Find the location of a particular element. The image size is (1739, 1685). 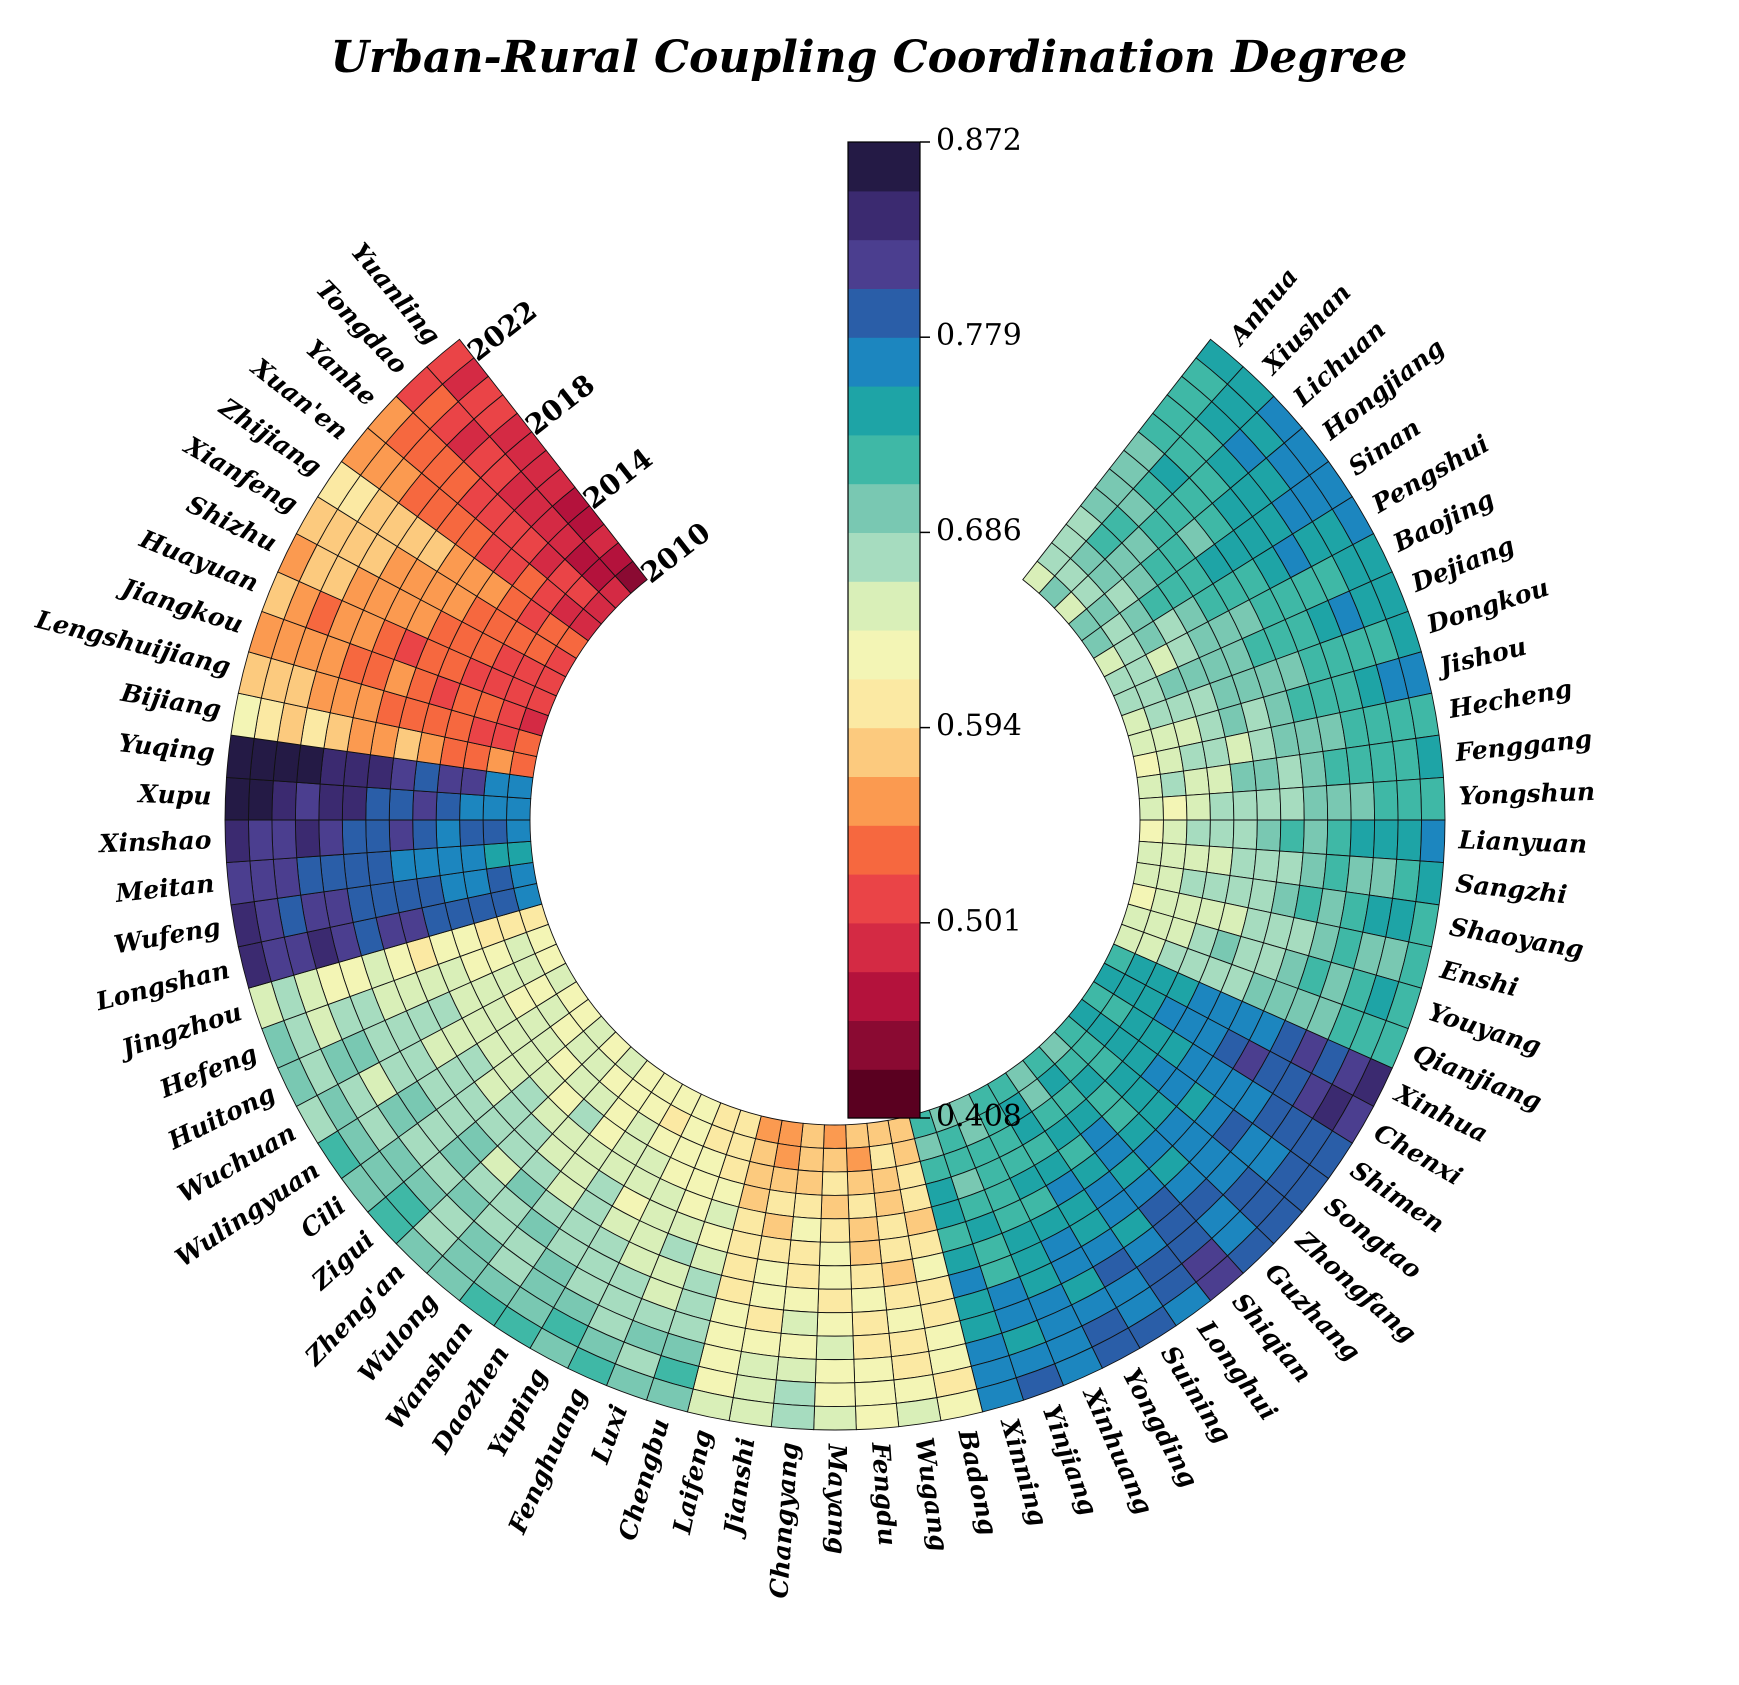

chart-title: Urban-Rural Coupling Coordination Degree is located at coordinates (869, 57).